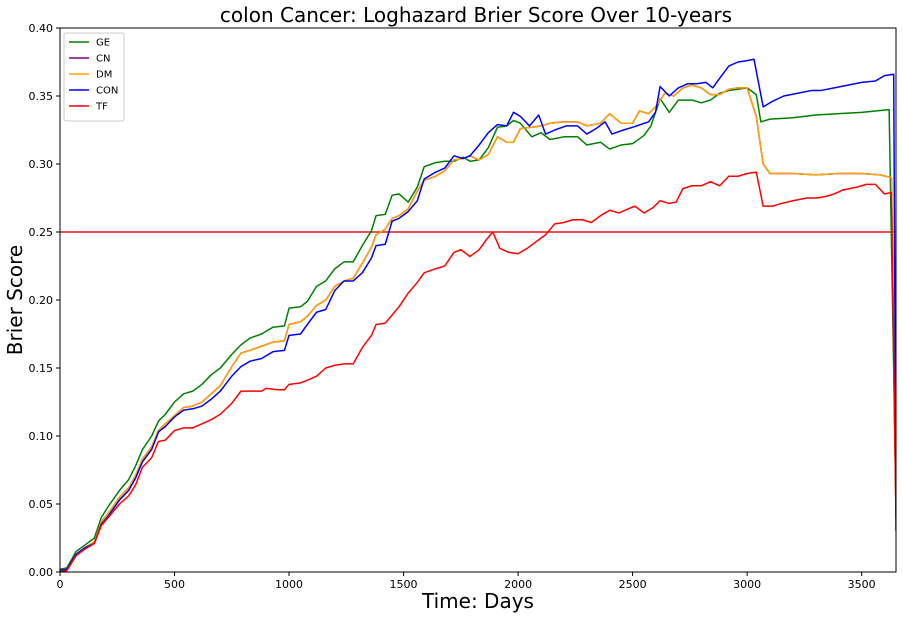 This screenshot has height=619, width=903. Describe the element at coordinates (103, 59) in the screenshot. I see `legend-label: CN` at that location.